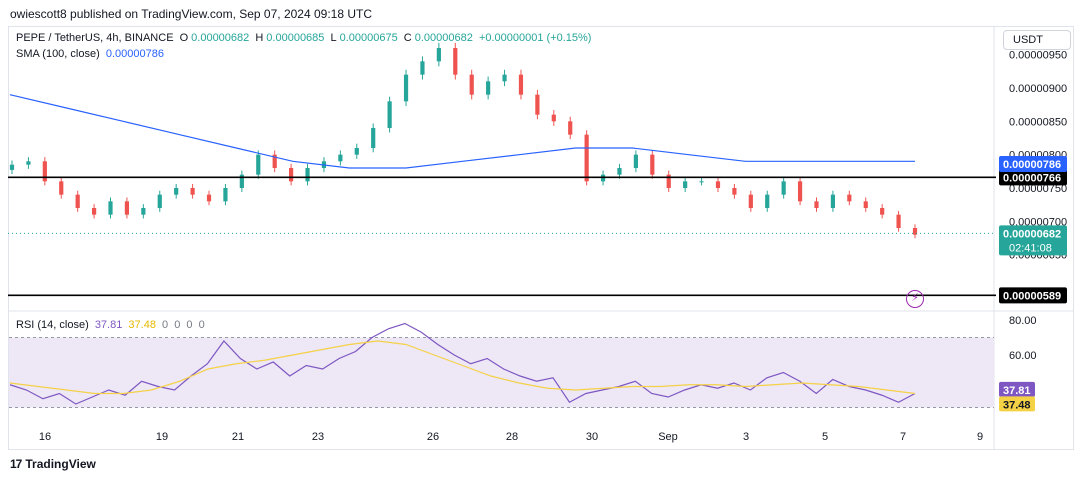 Image resolution: width=1080 pixels, height=480 pixels. Describe the element at coordinates (825, 437) in the screenshot. I see `x-tick-label-9: 5` at that location.